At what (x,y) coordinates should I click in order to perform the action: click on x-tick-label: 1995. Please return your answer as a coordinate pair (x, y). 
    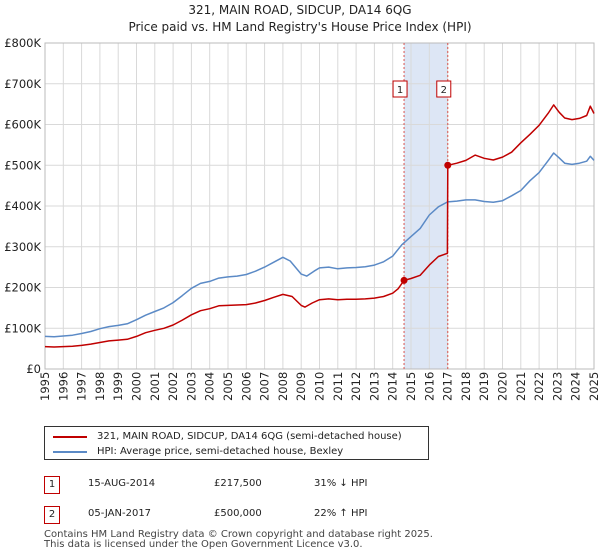
    Looking at the image, I should click on (45, 386).